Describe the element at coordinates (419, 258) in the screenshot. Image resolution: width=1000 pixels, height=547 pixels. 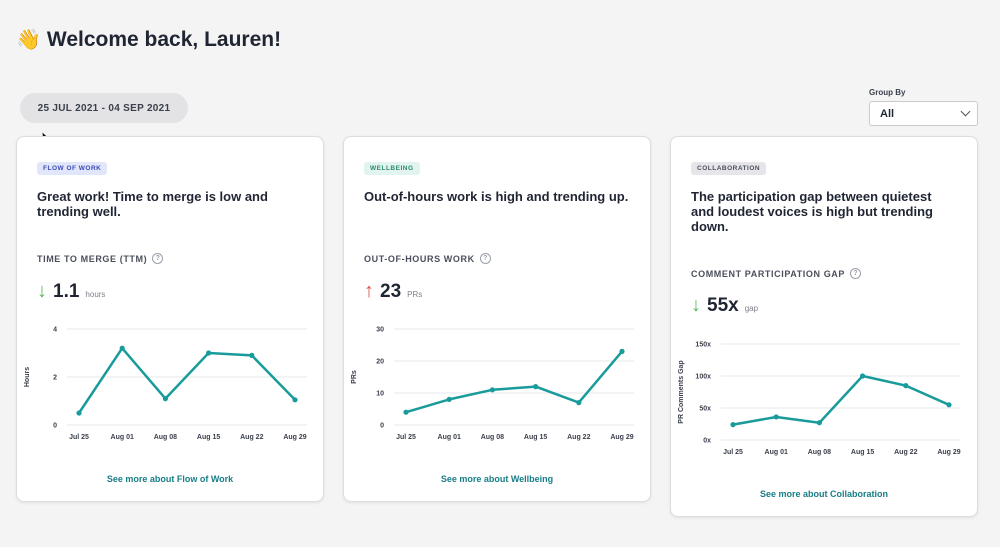
I see `metric-label-text: OUT-OF-HOURS WORK` at that location.